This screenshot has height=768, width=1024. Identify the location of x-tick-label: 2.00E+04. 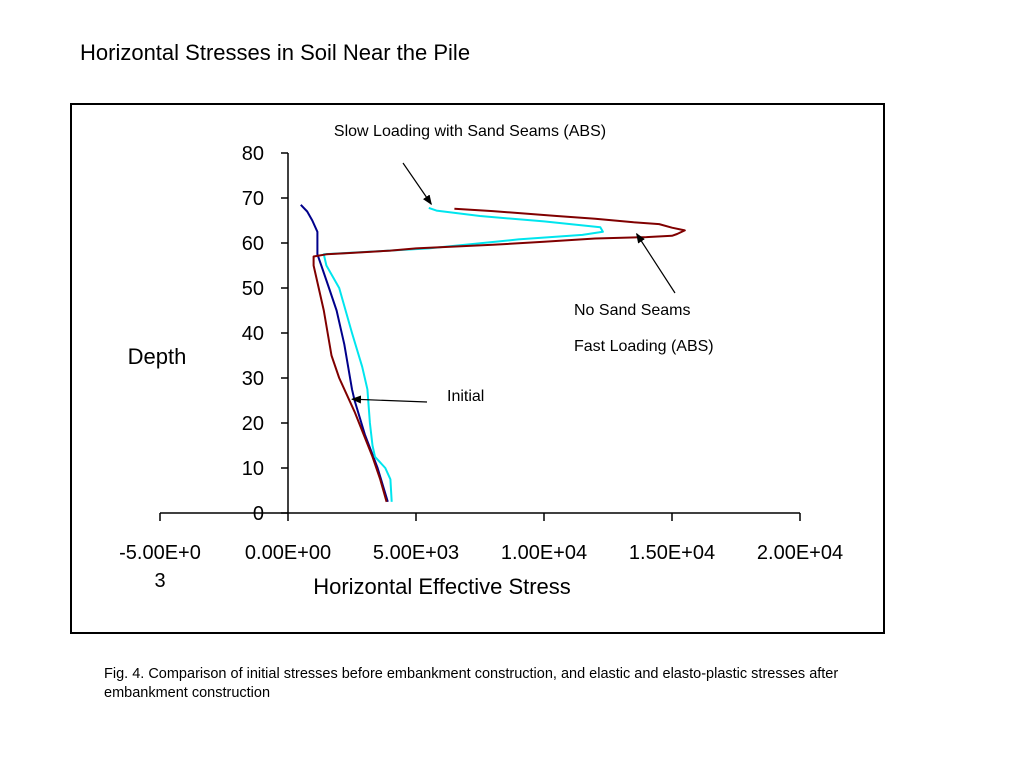
(800, 553).